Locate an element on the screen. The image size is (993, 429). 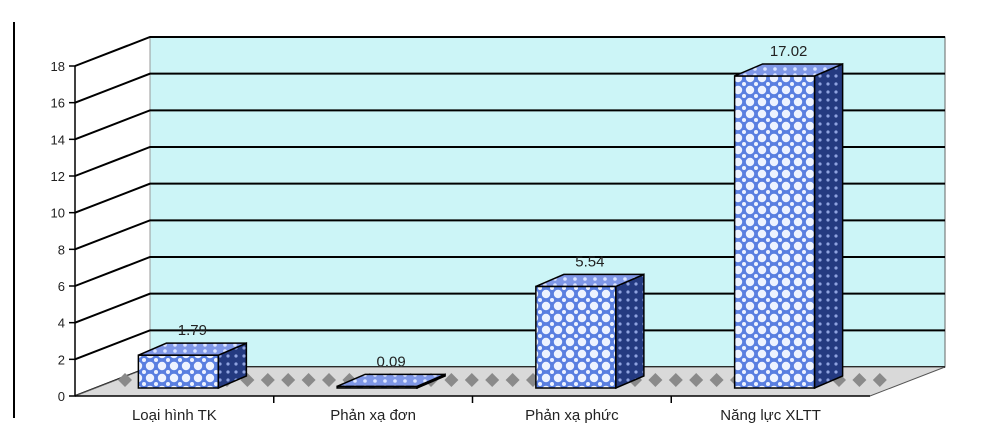
y-tick-label: 10 is located at coordinates (58, 213).